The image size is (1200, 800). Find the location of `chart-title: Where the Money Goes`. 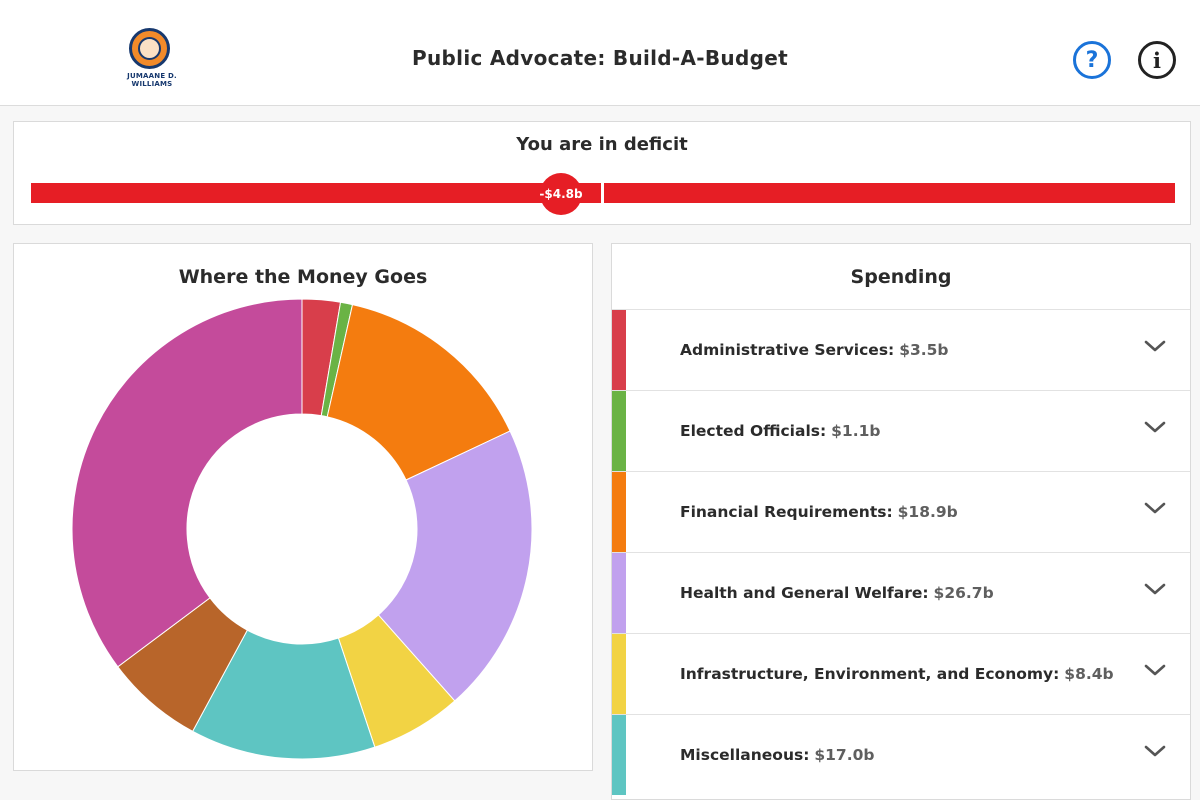

chart-title: Where the Money Goes is located at coordinates (303, 277).